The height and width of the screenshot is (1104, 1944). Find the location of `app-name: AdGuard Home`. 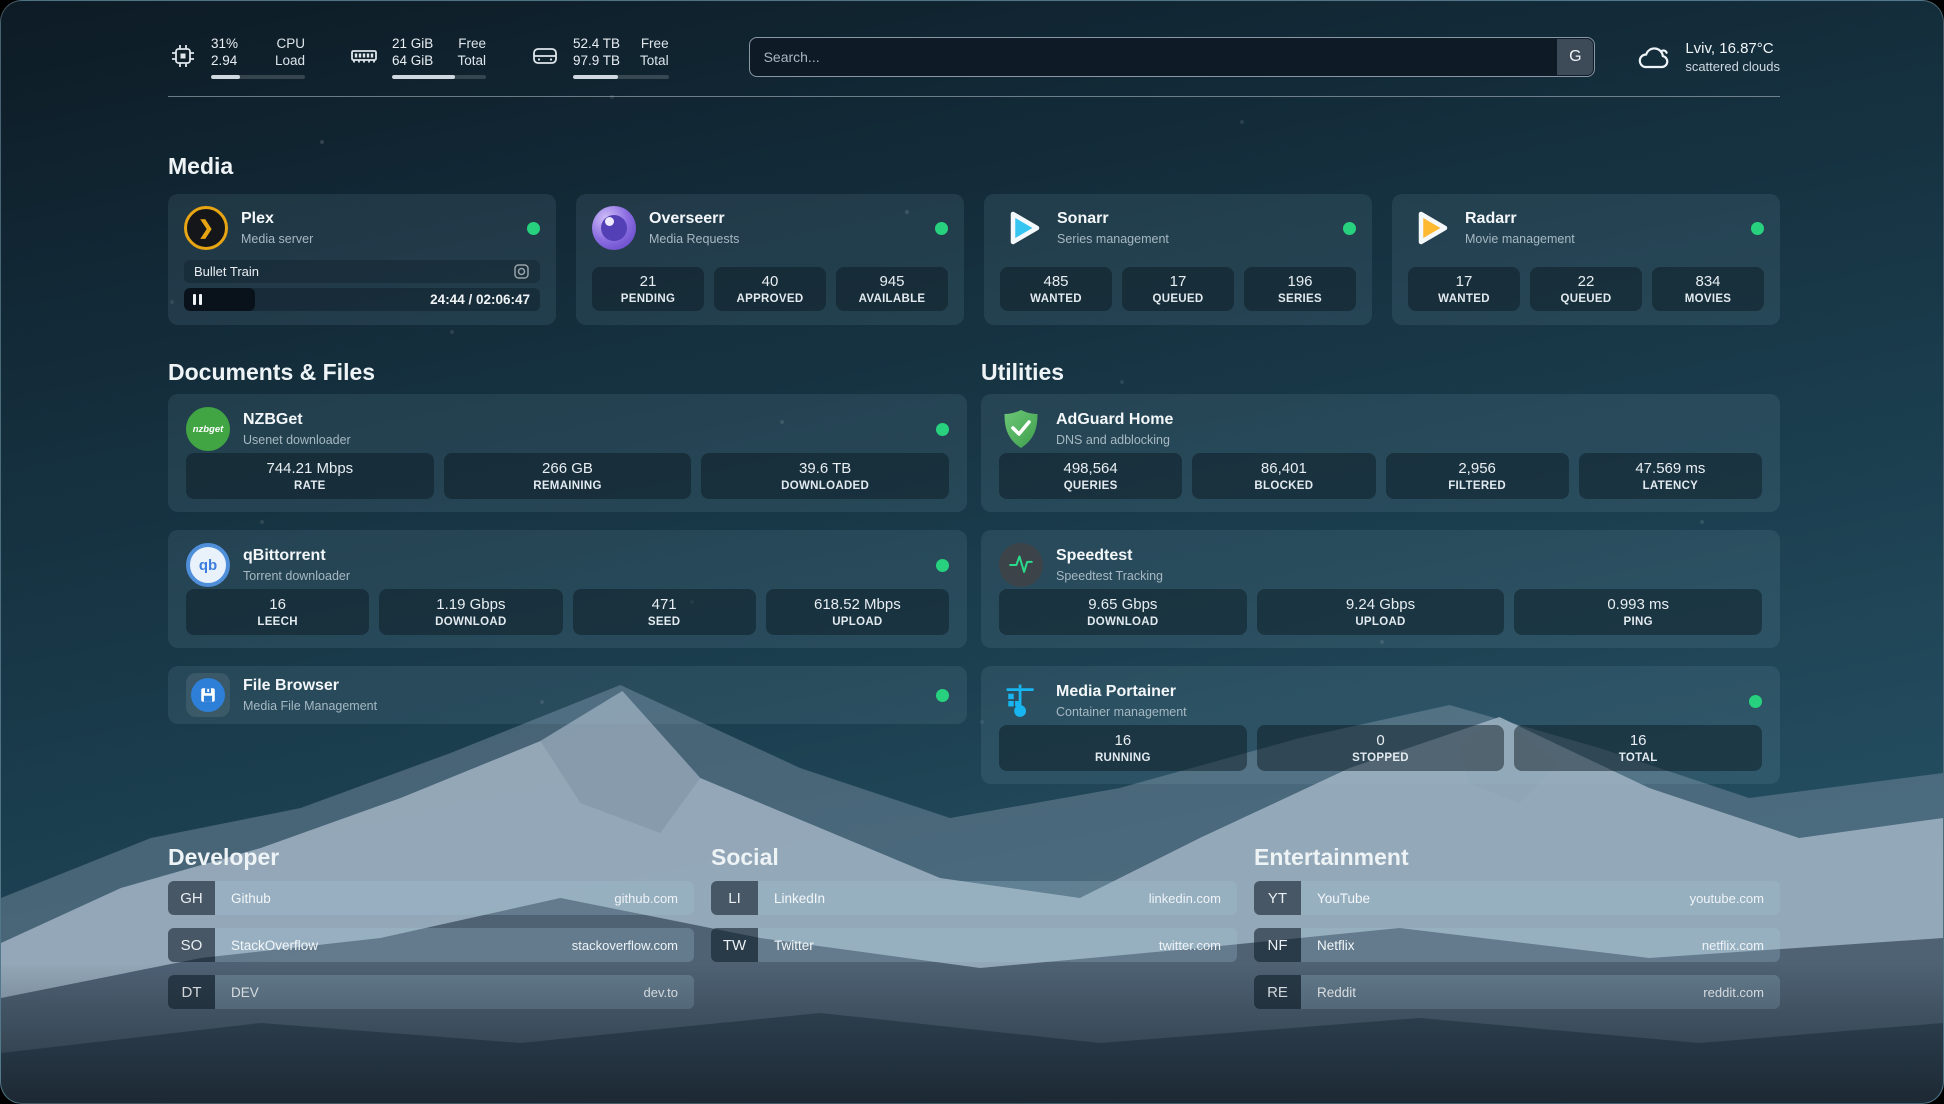

app-name: AdGuard Home is located at coordinates (1115, 419).